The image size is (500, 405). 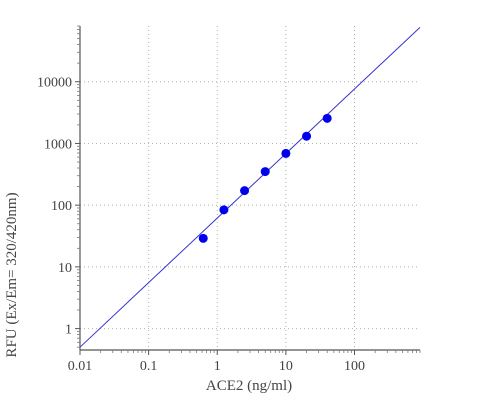 I want to click on y-tick-label: 1000, so click(x=58, y=144).